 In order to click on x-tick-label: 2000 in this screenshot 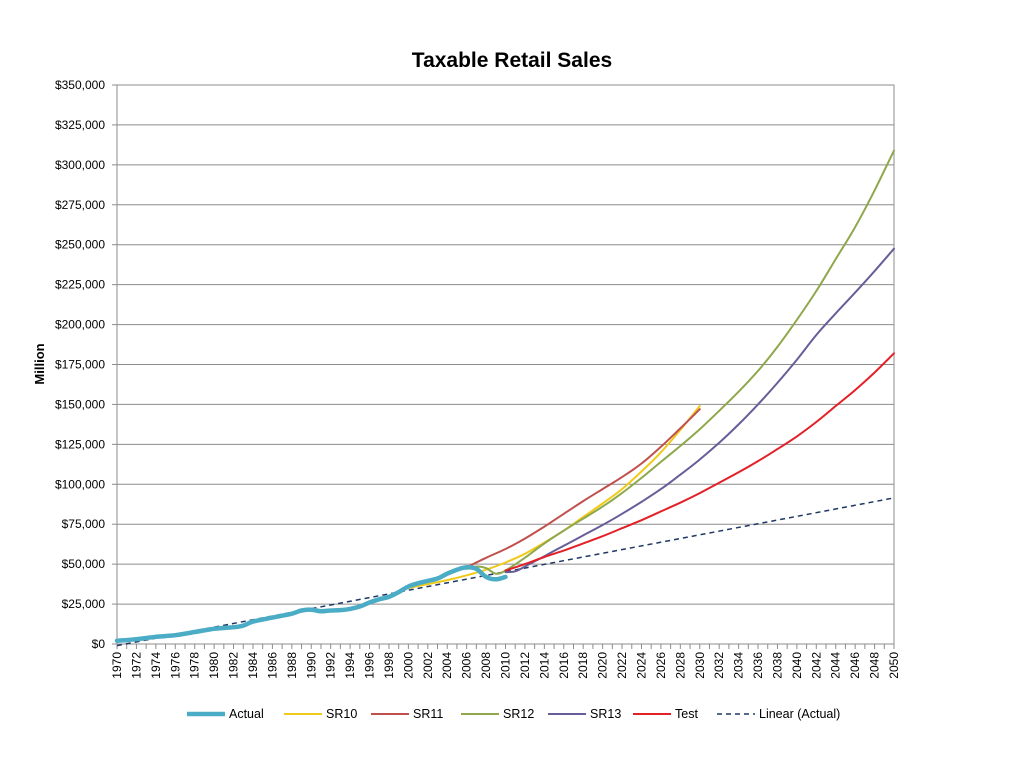, I will do `click(408, 665)`.